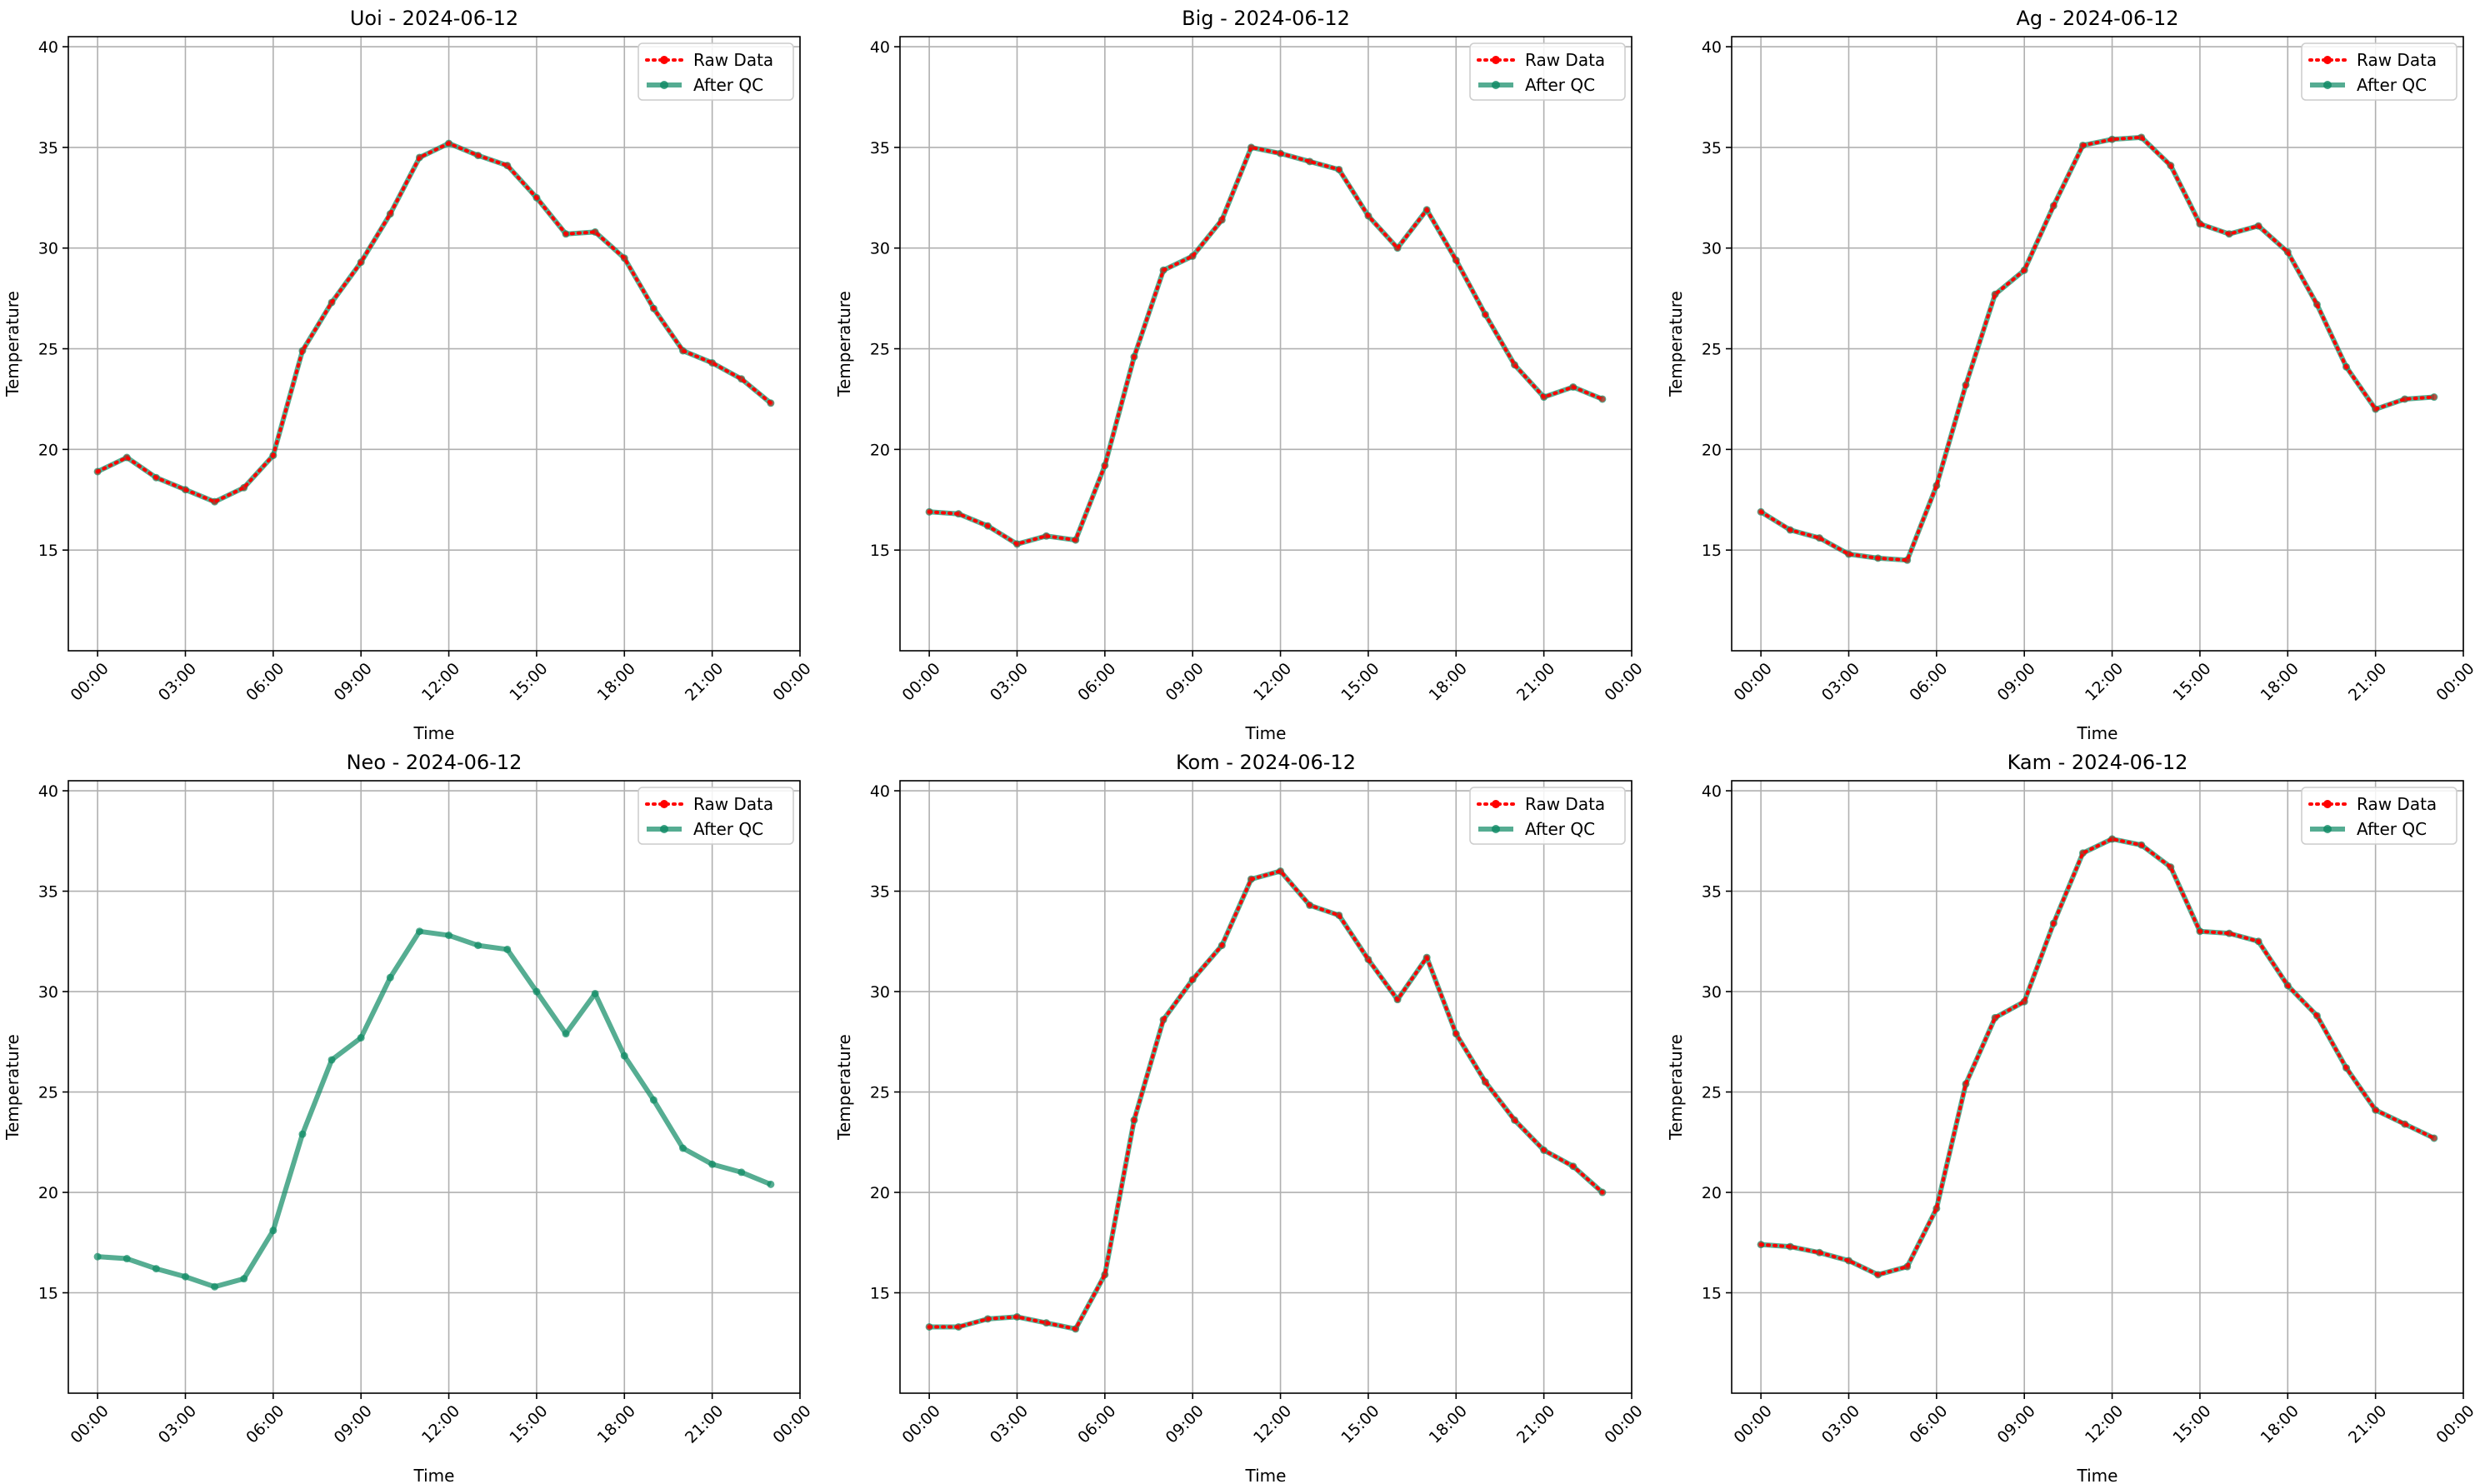 Image resolution: width=2485 pixels, height=1484 pixels. I want to click on series-line-raw-data, so click(2097, 1057).